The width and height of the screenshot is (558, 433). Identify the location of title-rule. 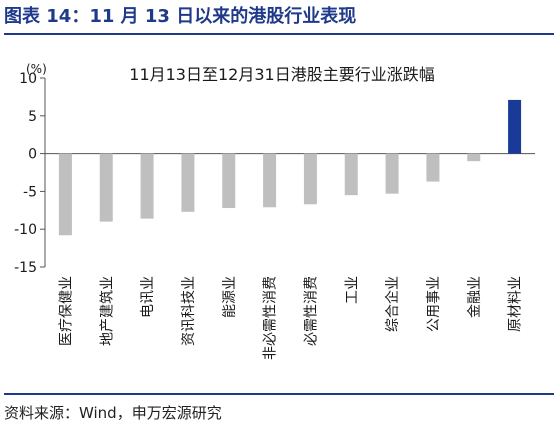
(279, 34).